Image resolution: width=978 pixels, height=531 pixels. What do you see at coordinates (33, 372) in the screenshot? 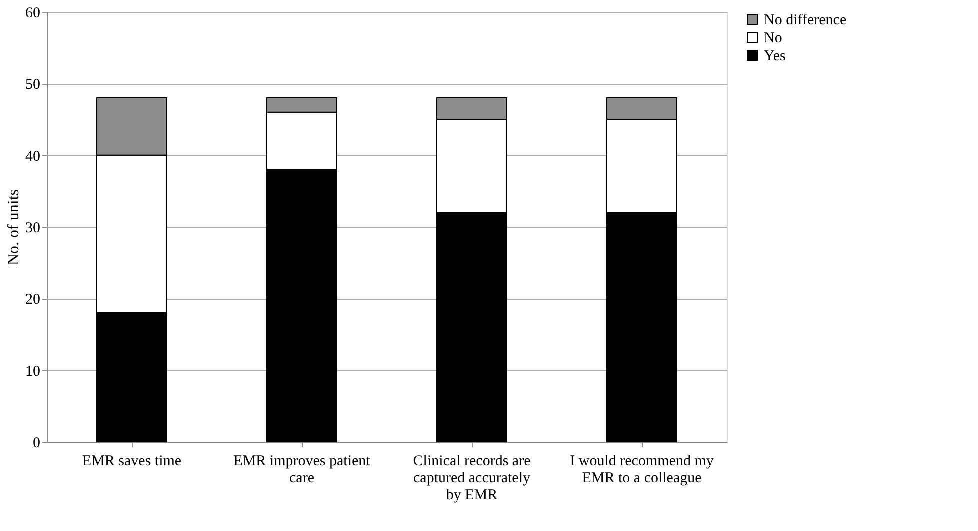
I see `y-tick-label: 10` at bounding box center [33, 372].